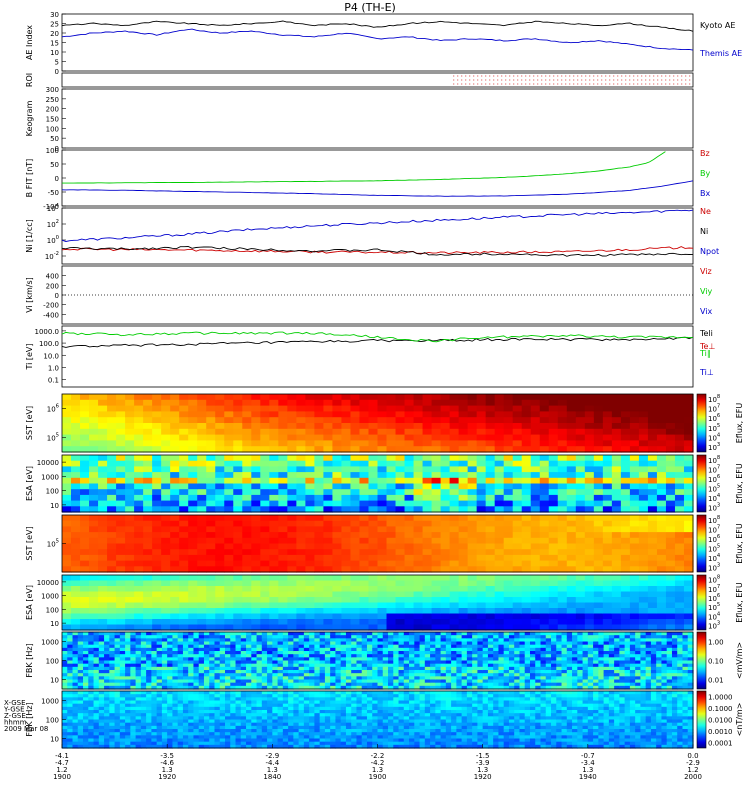 This screenshot has height=804, width=750. What do you see at coordinates (54, 25) in the screenshot?
I see `y-tick-label: 25` at bounding box center [54, 25].